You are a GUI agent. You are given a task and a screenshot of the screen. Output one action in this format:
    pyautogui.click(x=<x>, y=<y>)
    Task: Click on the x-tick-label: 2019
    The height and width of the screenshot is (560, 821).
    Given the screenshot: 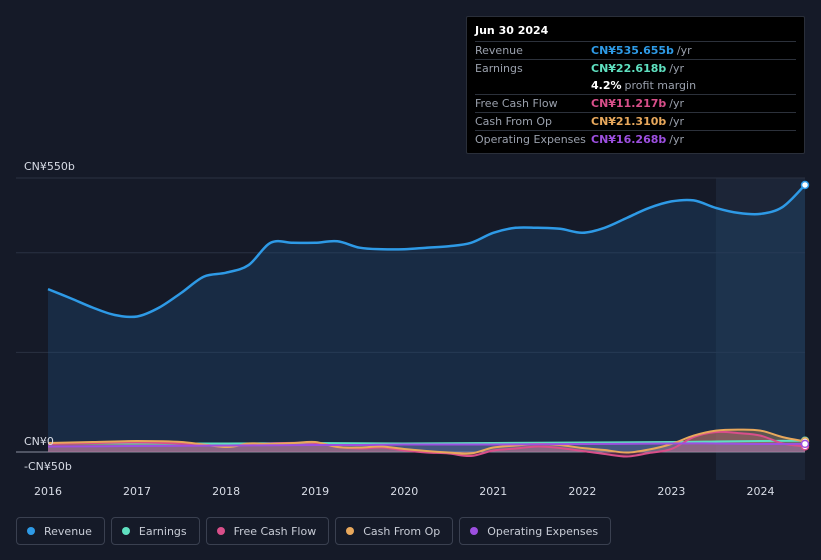 What is the action you would take?
    pyautogui.click(x=315, y=491)
    